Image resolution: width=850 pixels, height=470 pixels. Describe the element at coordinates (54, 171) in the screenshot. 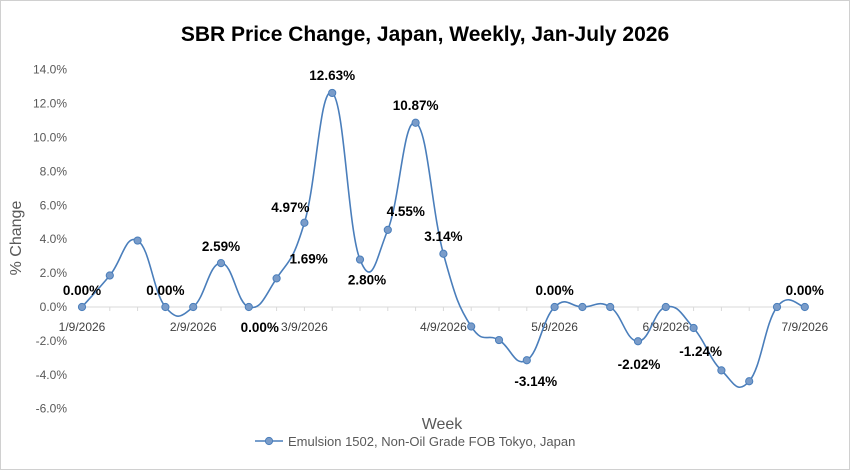

I see `y-tick-label: 8.0%` at that location.